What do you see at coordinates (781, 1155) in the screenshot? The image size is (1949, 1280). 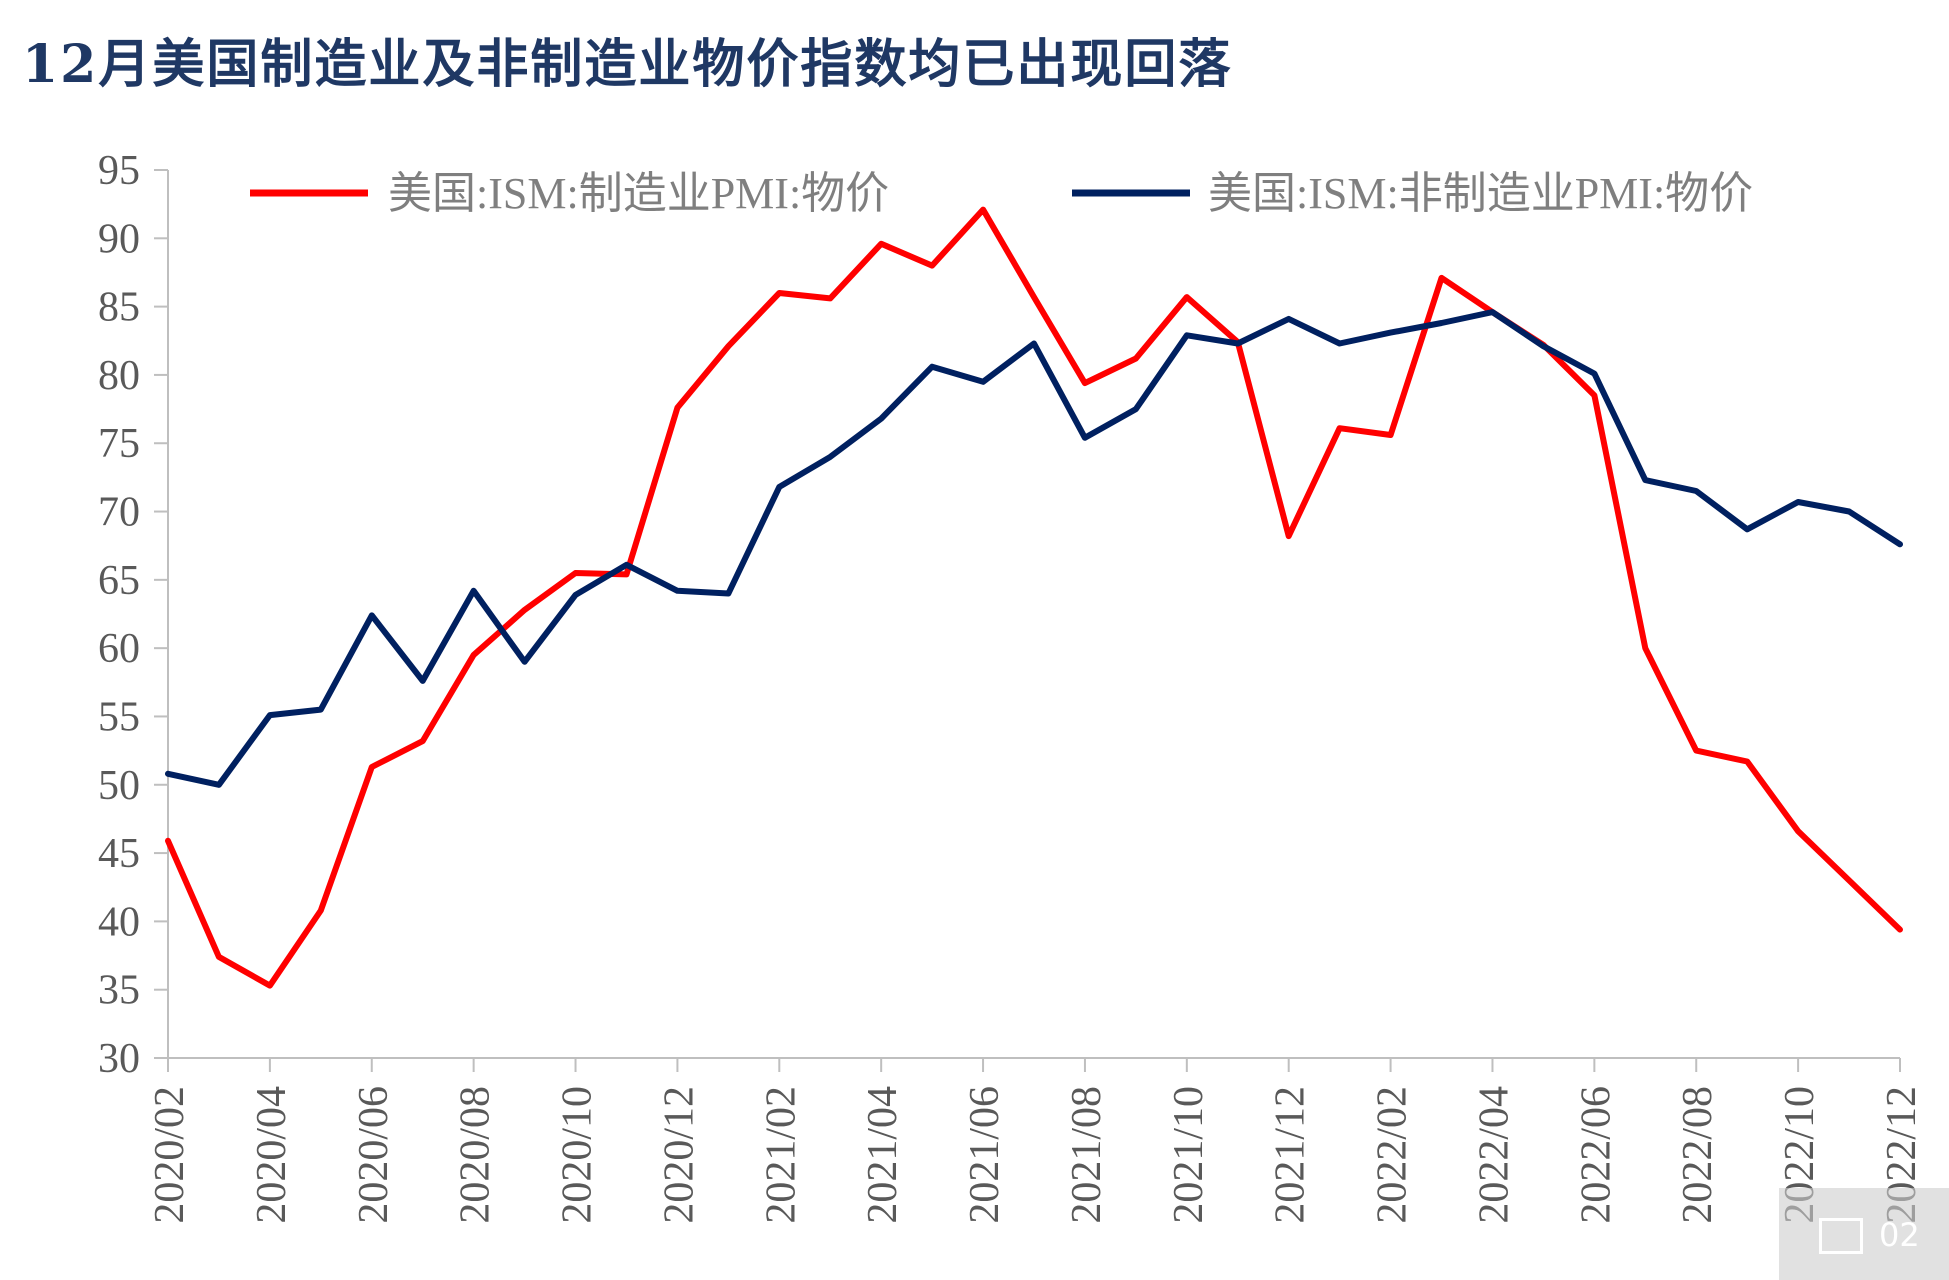 I see `x-tick-label: 2021/02` at bounding box center [781, 1155].